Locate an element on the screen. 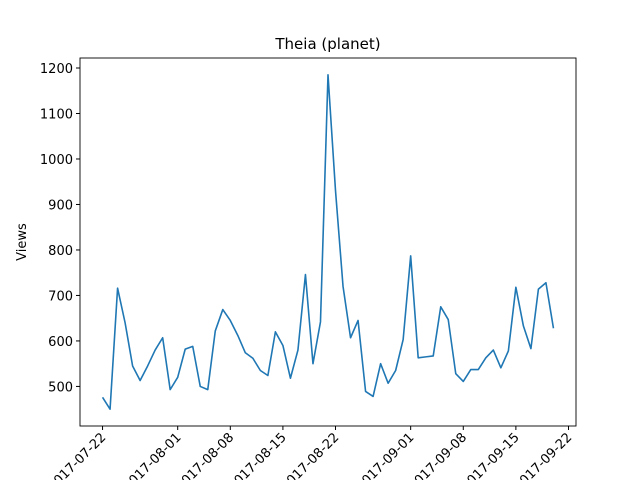  chart-title: Theia (planet) is located at coordinates (327, 44).